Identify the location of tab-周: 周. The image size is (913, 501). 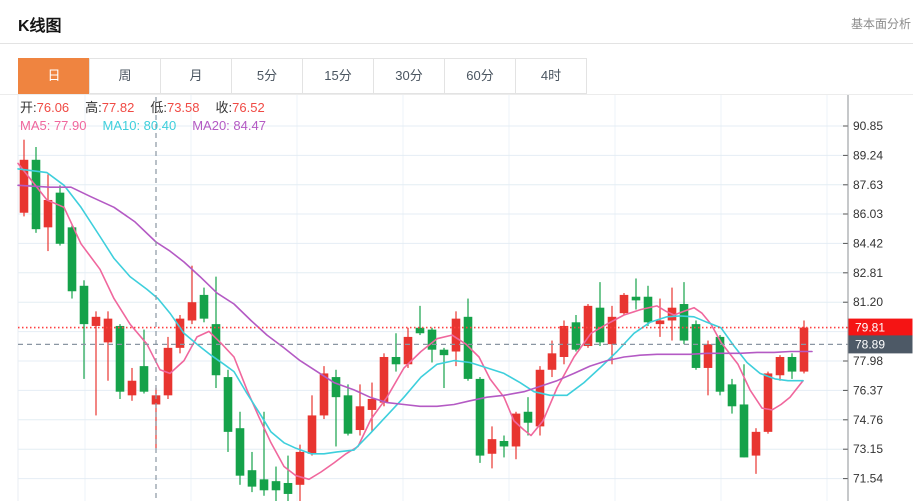
(125, 76).